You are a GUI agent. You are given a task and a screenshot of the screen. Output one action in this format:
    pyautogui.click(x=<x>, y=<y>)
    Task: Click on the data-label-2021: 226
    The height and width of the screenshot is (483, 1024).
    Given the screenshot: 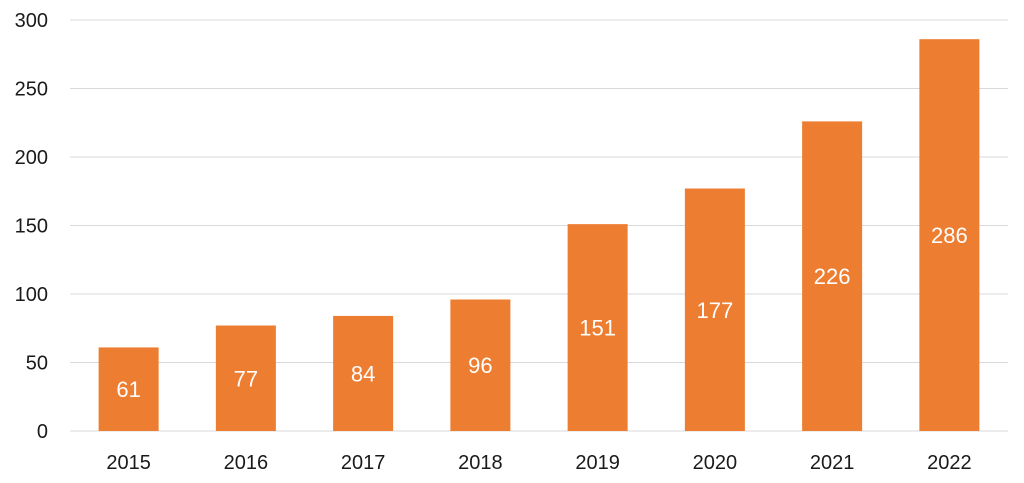 What is the action you would take?
    pyautogui.click(x=832, y=276)
    